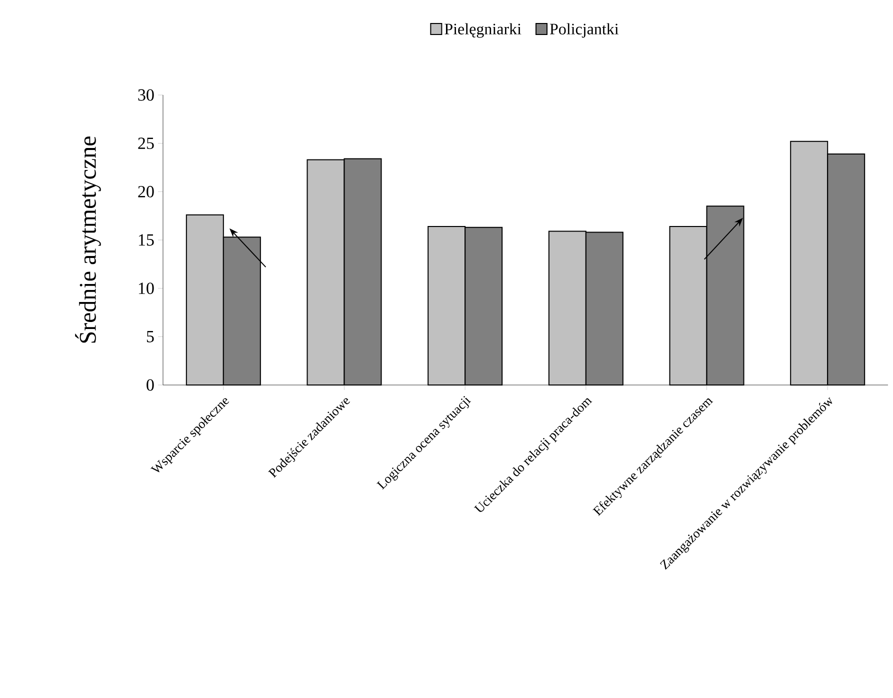  What do you see at coordinates (146, 95) in the screenshot?
I see `y-tick-label: 30` at bounding box center [146, 95].